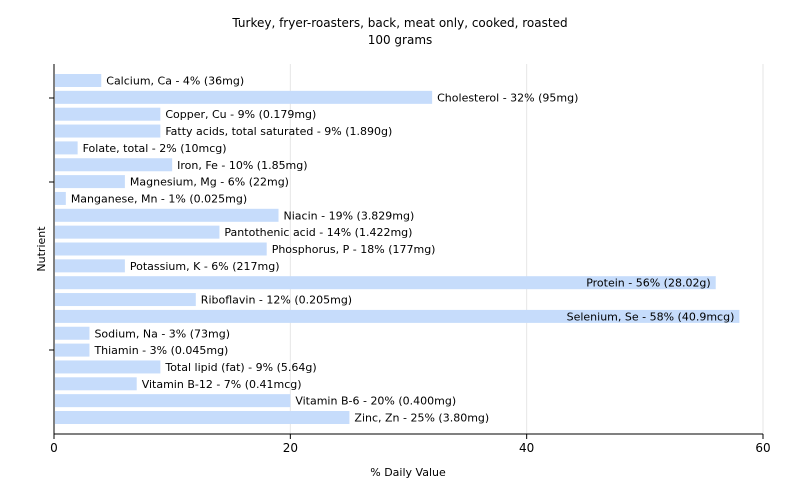 This screenshot has width=800, height=500. I want to click on bar-label: Zinc, Zn - 25% (3.80mg), so click(421, 418).